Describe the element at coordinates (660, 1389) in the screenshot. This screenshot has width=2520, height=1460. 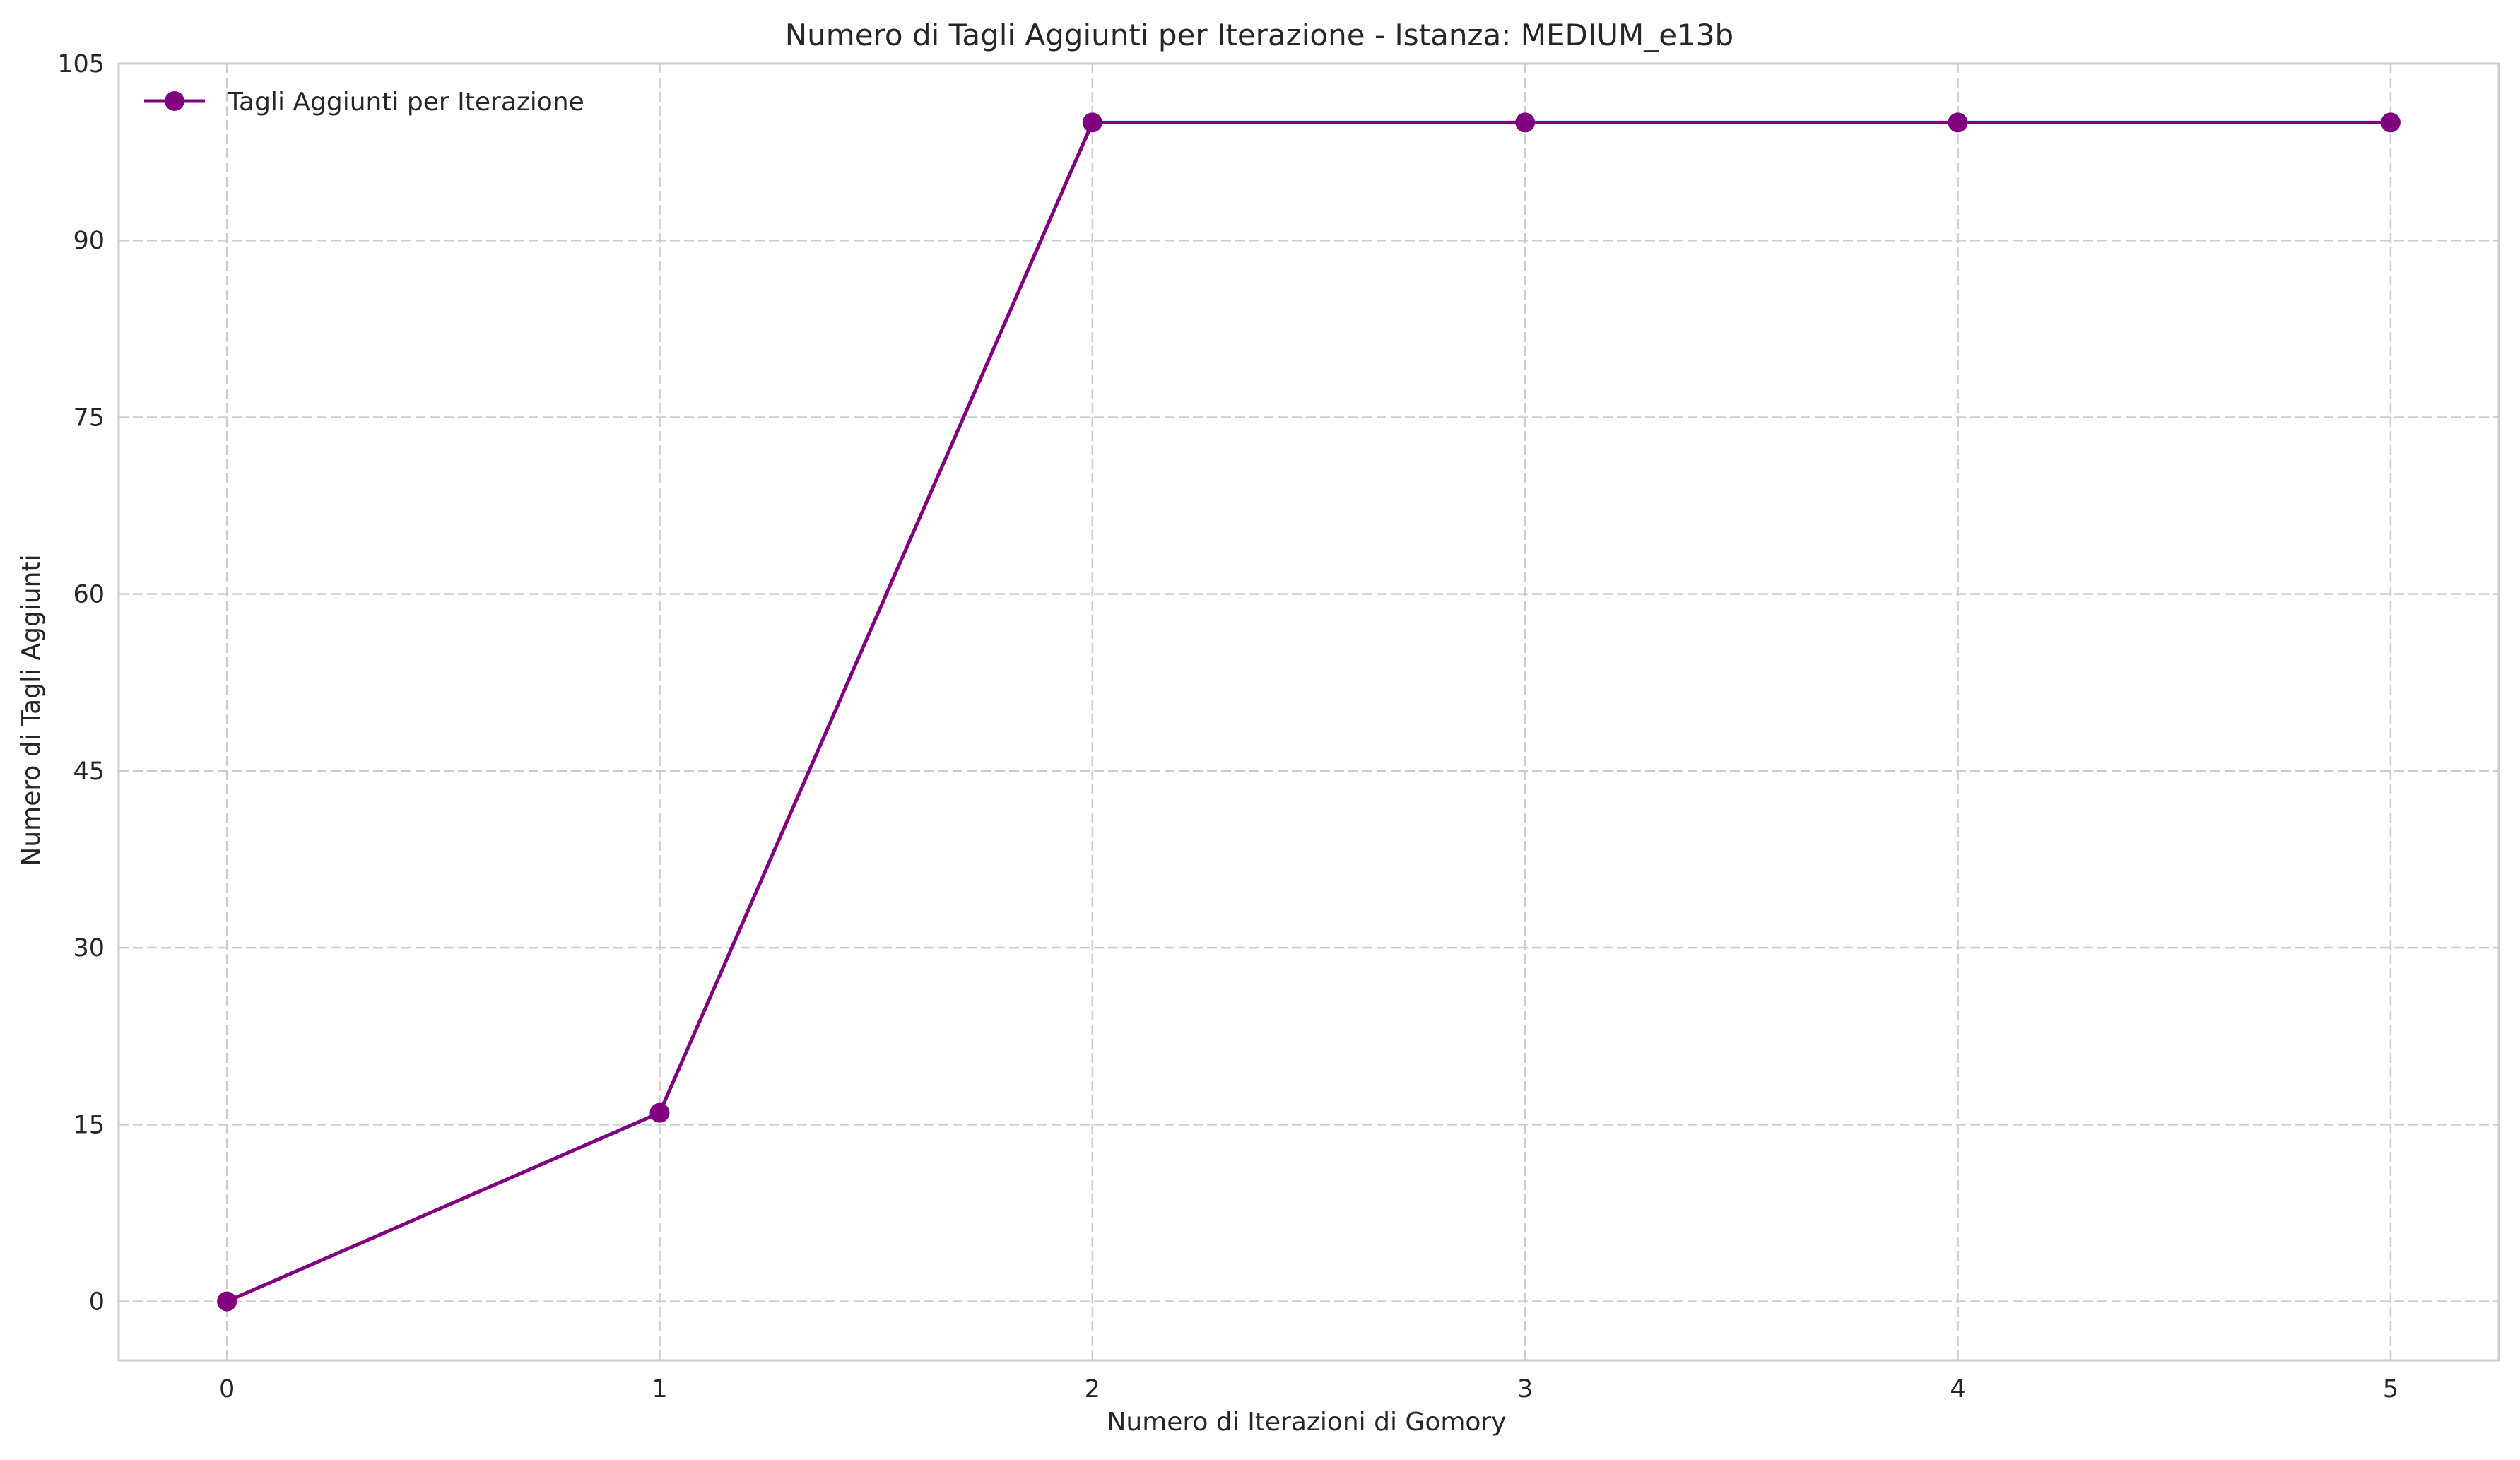
I see `x-tick-label-1: 1` at that location.